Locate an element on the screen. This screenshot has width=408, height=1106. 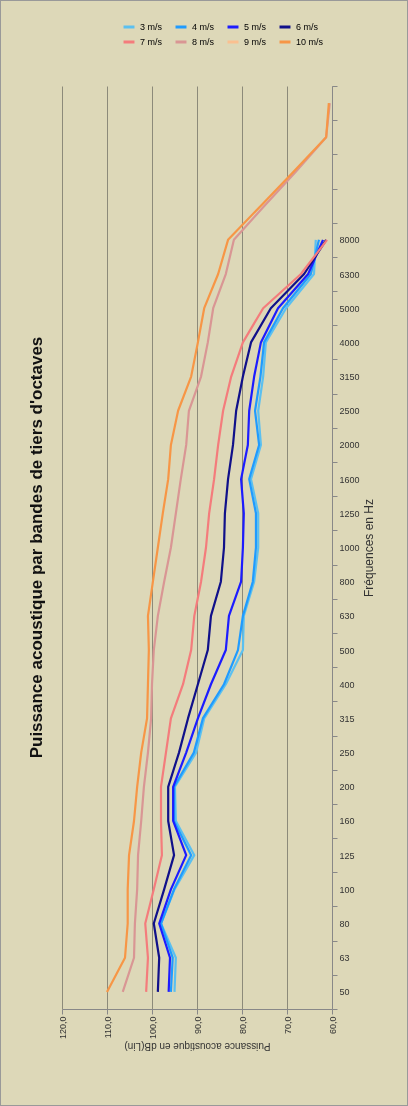
y-tick-label: 315 is located at coordinates (347, 718).